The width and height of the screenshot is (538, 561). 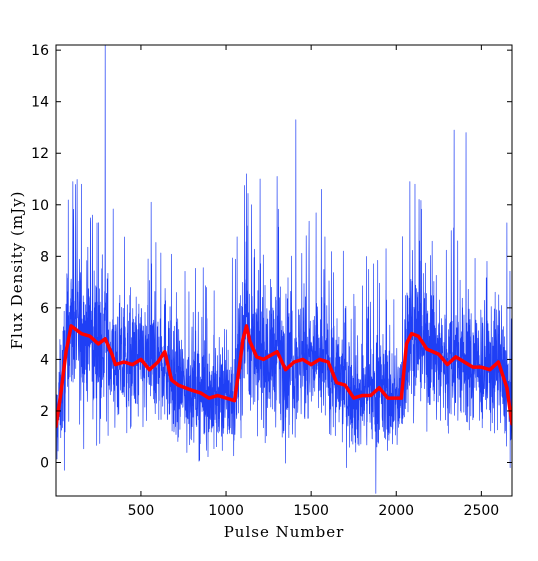 What do you see at coordinates (40, 51) in the screenshot?
I see `y-tick-label: 16` at bounding box center [40, 51].